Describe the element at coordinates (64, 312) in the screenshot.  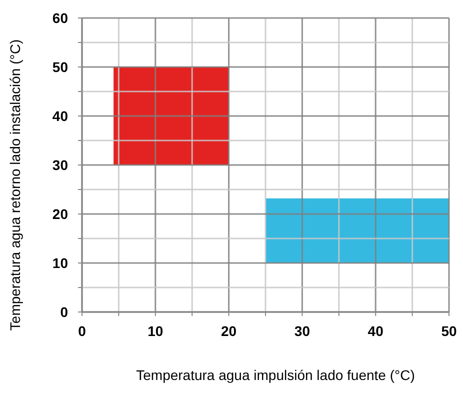
I see `y-tick-label: 0` at that location.